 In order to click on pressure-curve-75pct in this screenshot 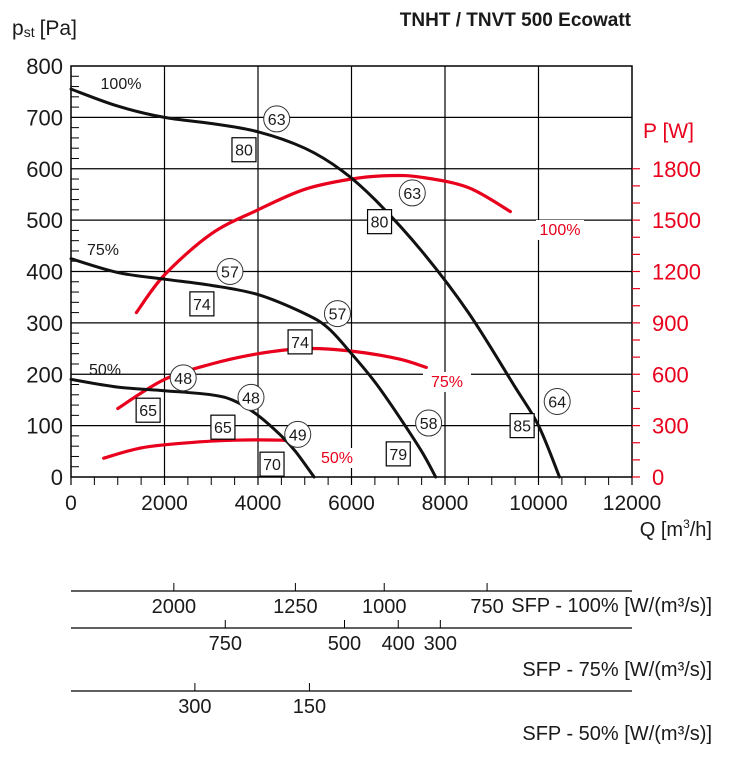, I will do `click(253, 368)`.